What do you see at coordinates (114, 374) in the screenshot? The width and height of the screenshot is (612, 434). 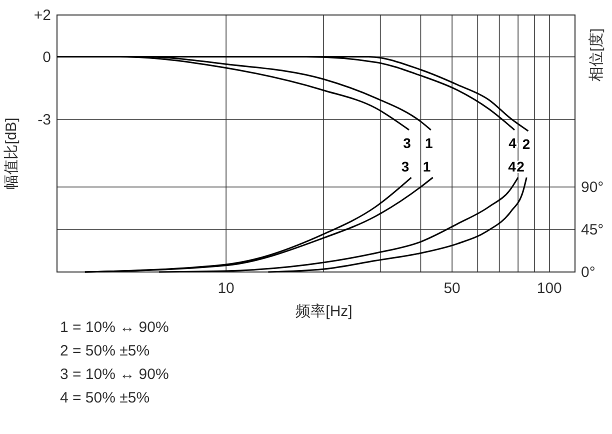 I see `text: 3 = 10% ↔ 90%` at bounding box center [114, 374].